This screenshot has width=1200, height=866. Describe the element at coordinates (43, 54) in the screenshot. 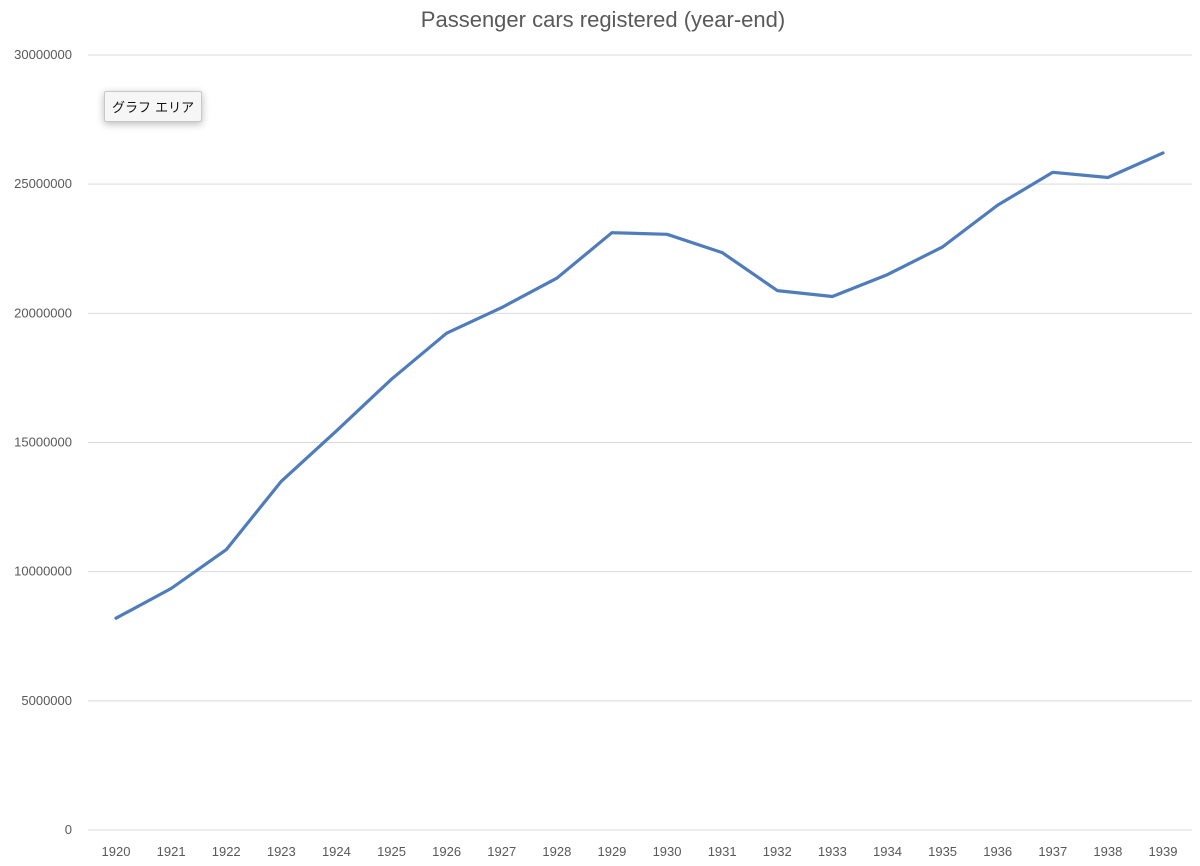

I see `y-tick-label: 30000000` at that location.